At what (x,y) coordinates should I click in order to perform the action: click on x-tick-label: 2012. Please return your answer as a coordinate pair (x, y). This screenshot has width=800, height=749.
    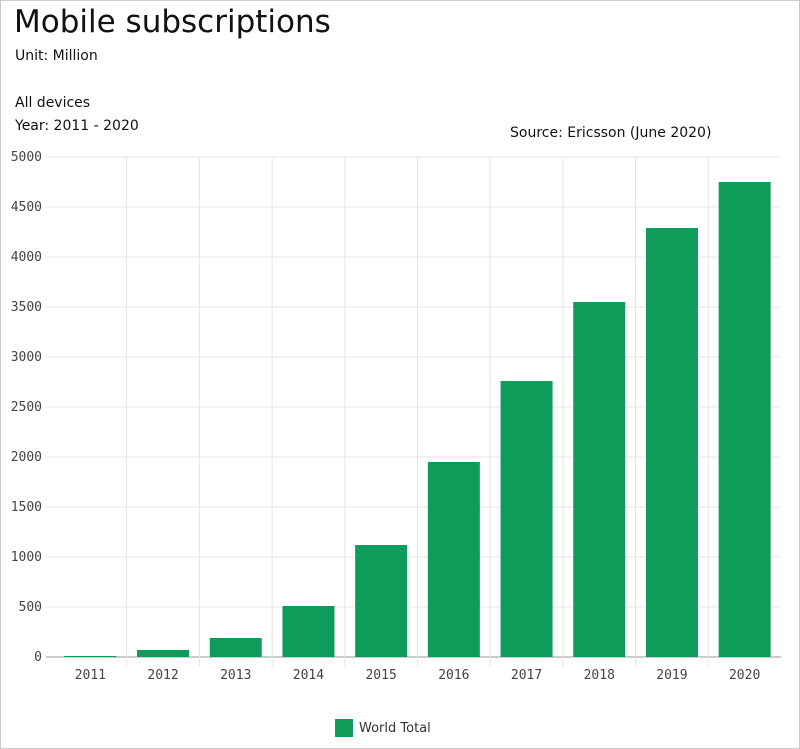
    Looking at the image, I should click on (162, 675).